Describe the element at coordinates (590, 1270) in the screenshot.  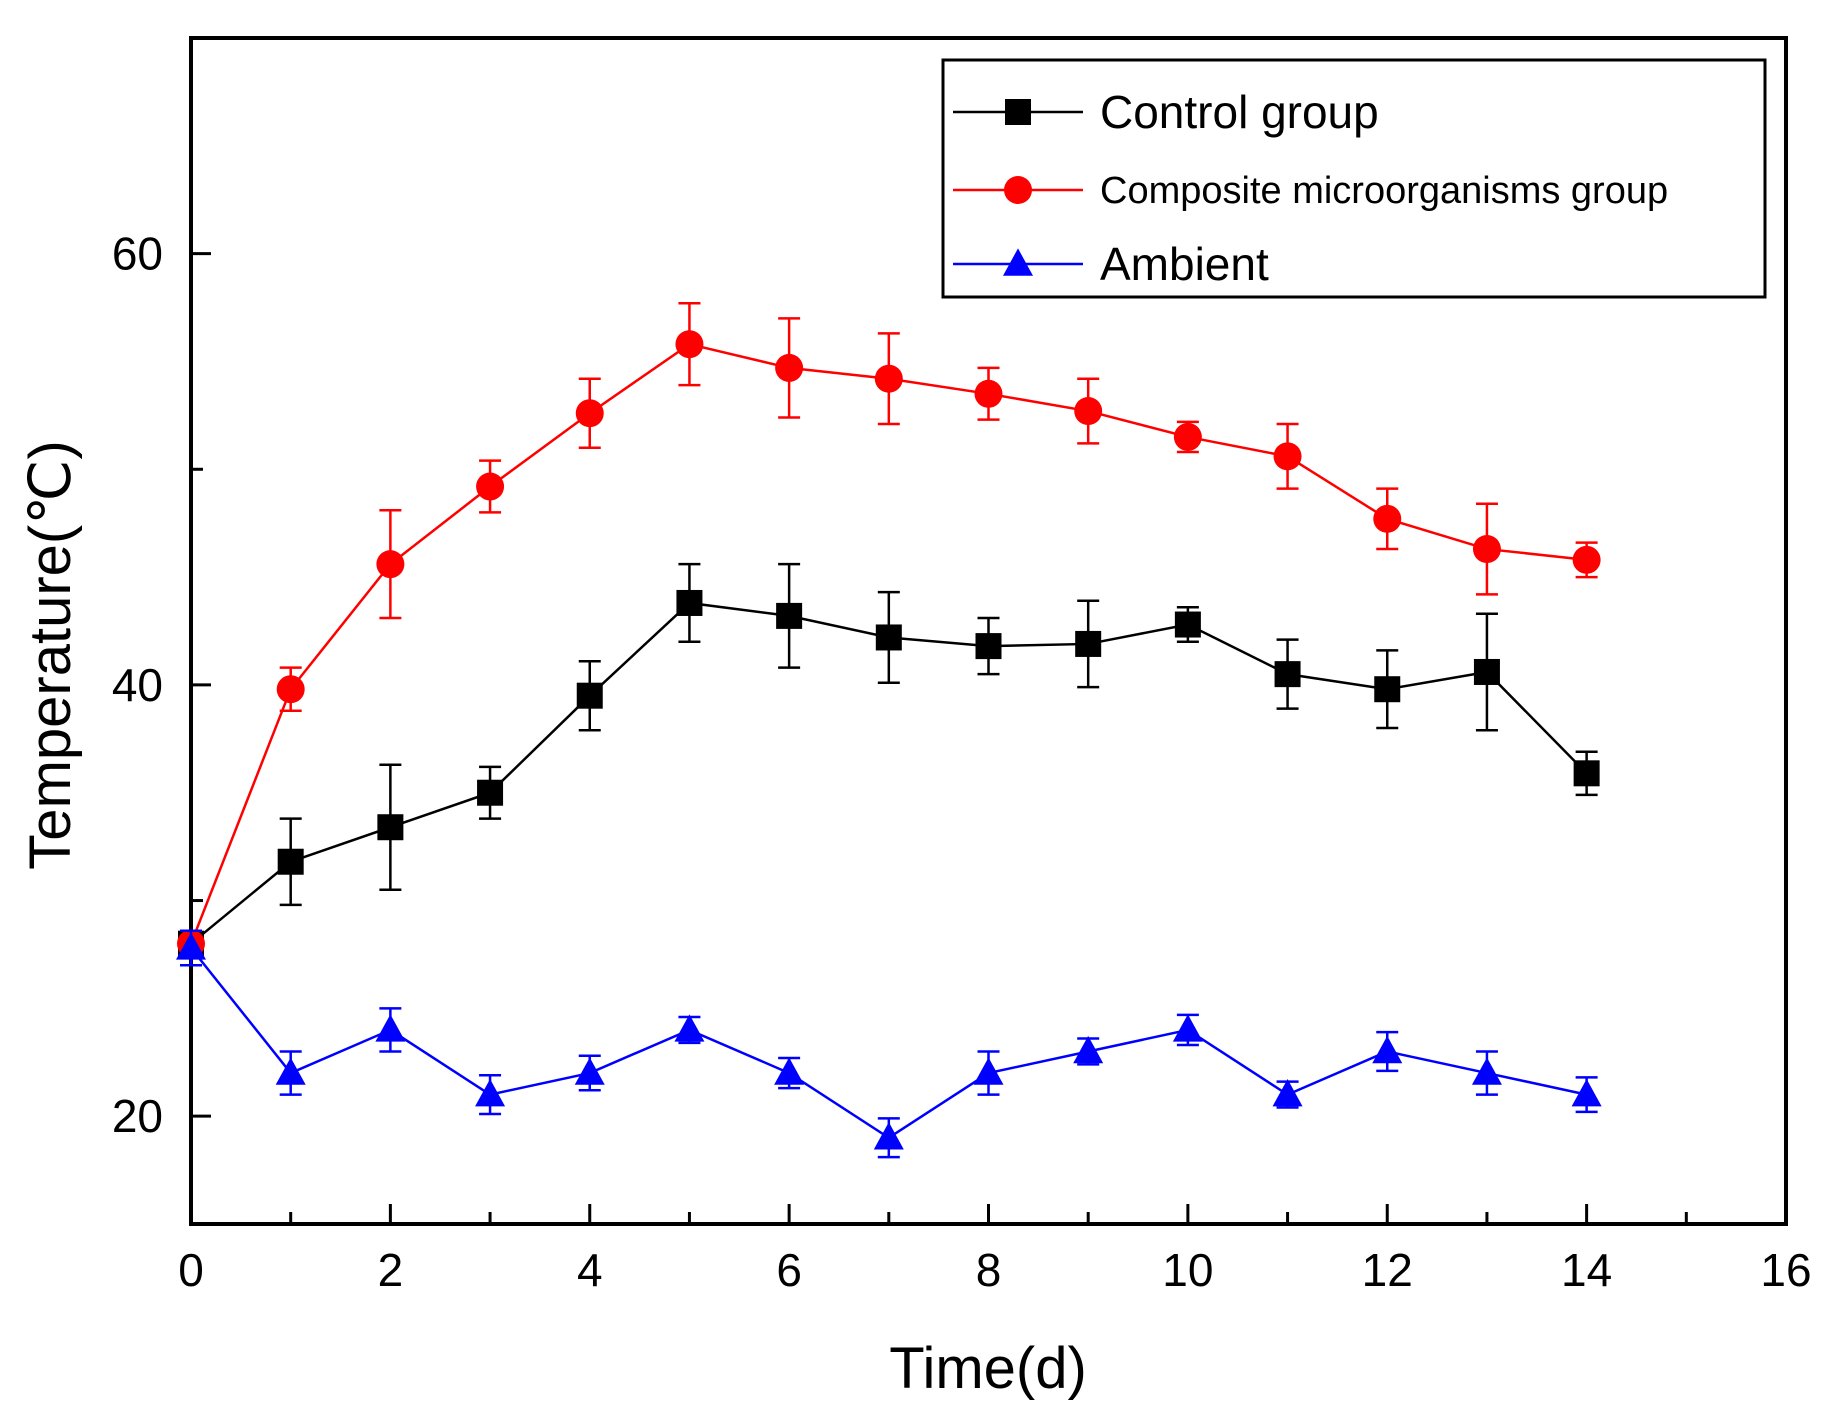
I see `x-tick-label: 4` at that location.